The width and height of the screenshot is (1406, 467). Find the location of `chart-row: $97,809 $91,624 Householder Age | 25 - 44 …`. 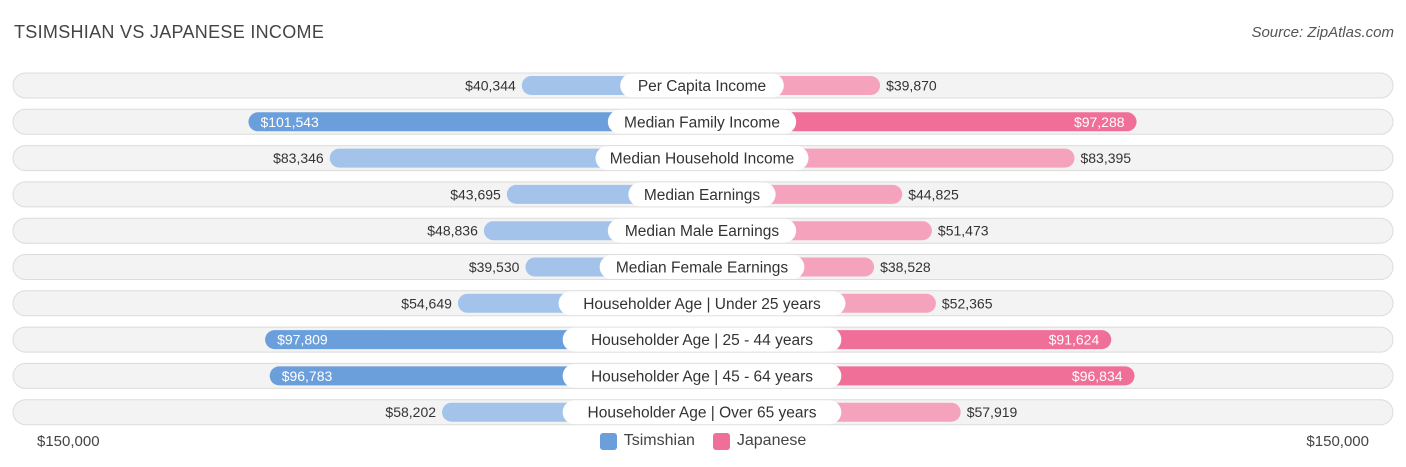

chart-row: $97,809 $91,624 Householder Age | 25 - 44 … is located at coordinates (703, 339).